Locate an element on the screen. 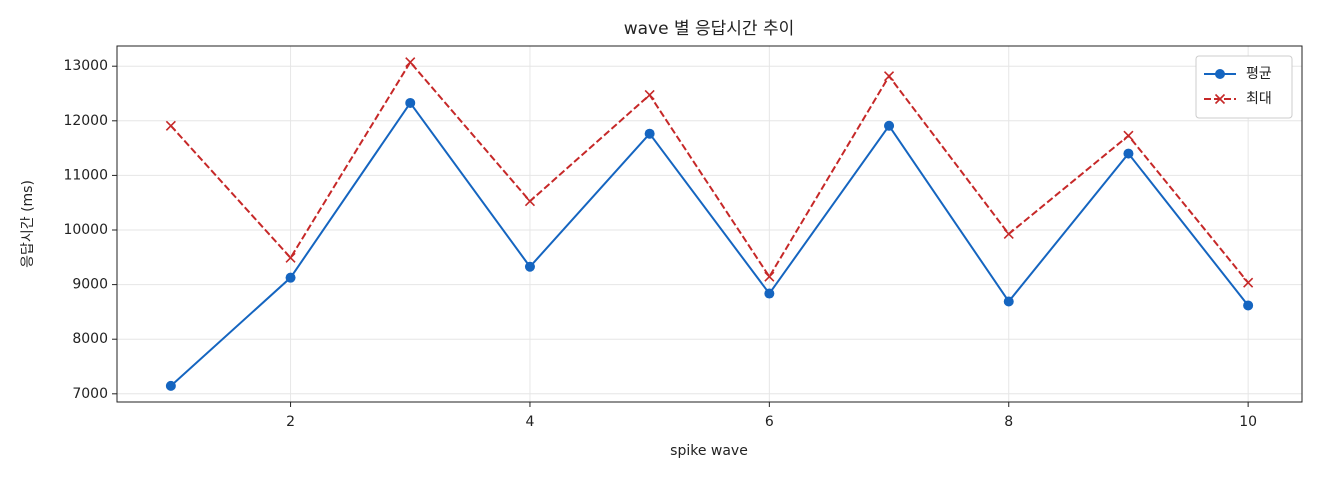 This screenshot has width=1320, height=484. x-tick-label: 6 is located at coordinates (769, 422).